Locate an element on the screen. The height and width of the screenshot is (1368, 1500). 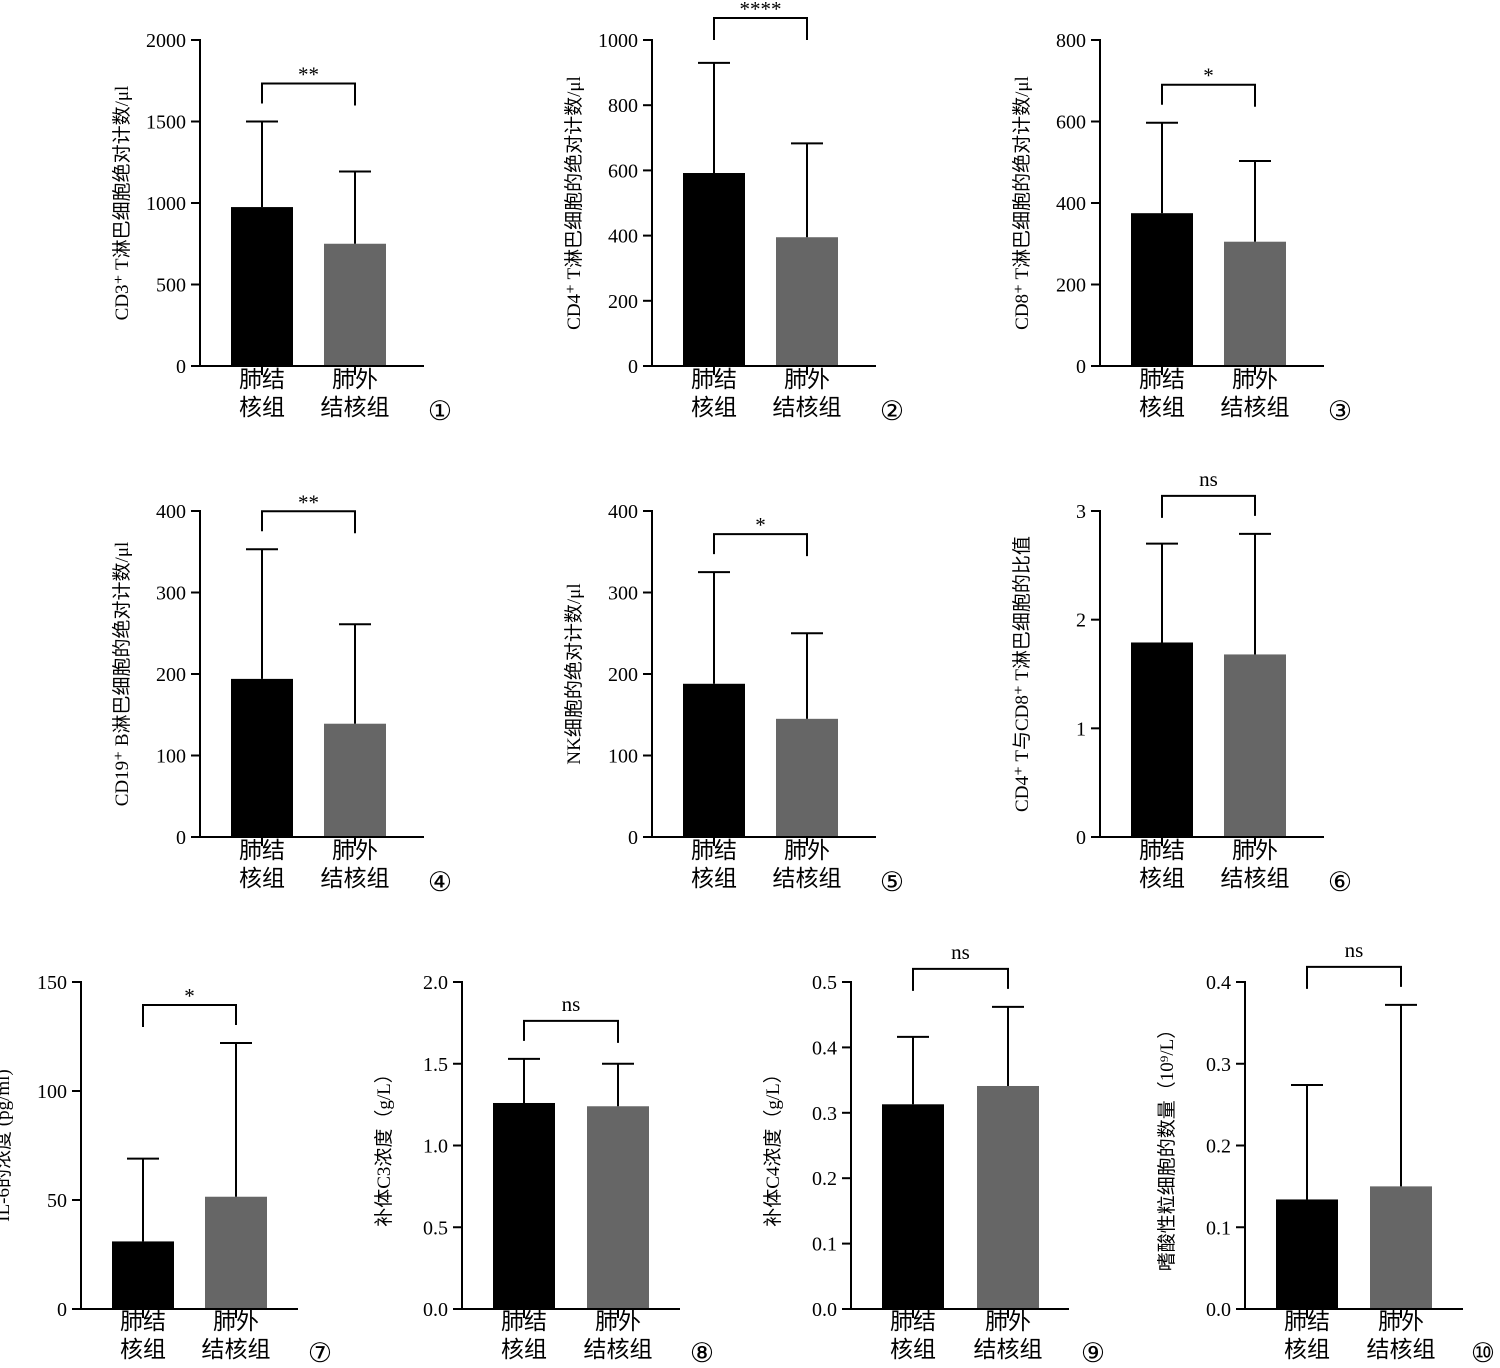
significance-bracket: **** is located at coordinates (760, 20).